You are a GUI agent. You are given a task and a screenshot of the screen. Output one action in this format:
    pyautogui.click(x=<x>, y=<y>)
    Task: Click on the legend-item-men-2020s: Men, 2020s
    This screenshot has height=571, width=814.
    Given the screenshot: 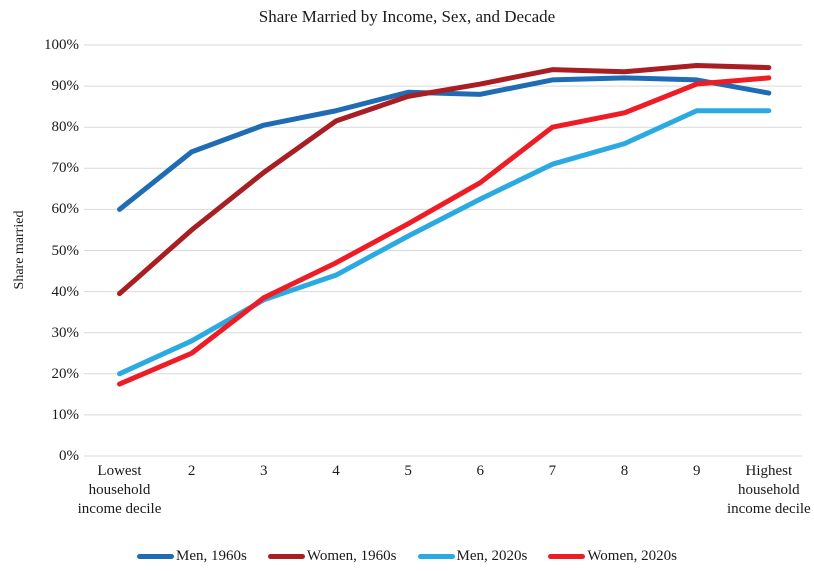 What is the action you would take?
    pyautogui.click(x=472, y=556)
    